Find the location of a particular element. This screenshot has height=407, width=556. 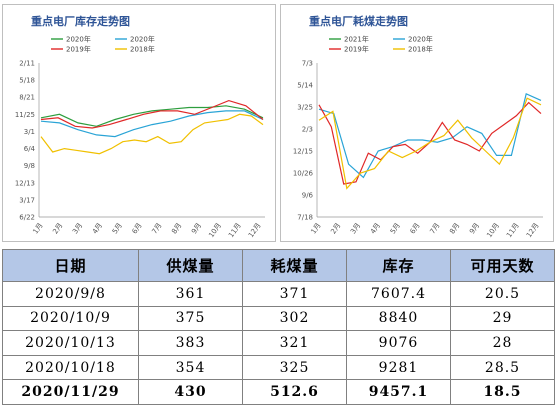

cell-date: 2020/9/8 is located at coordinates (70, 294).